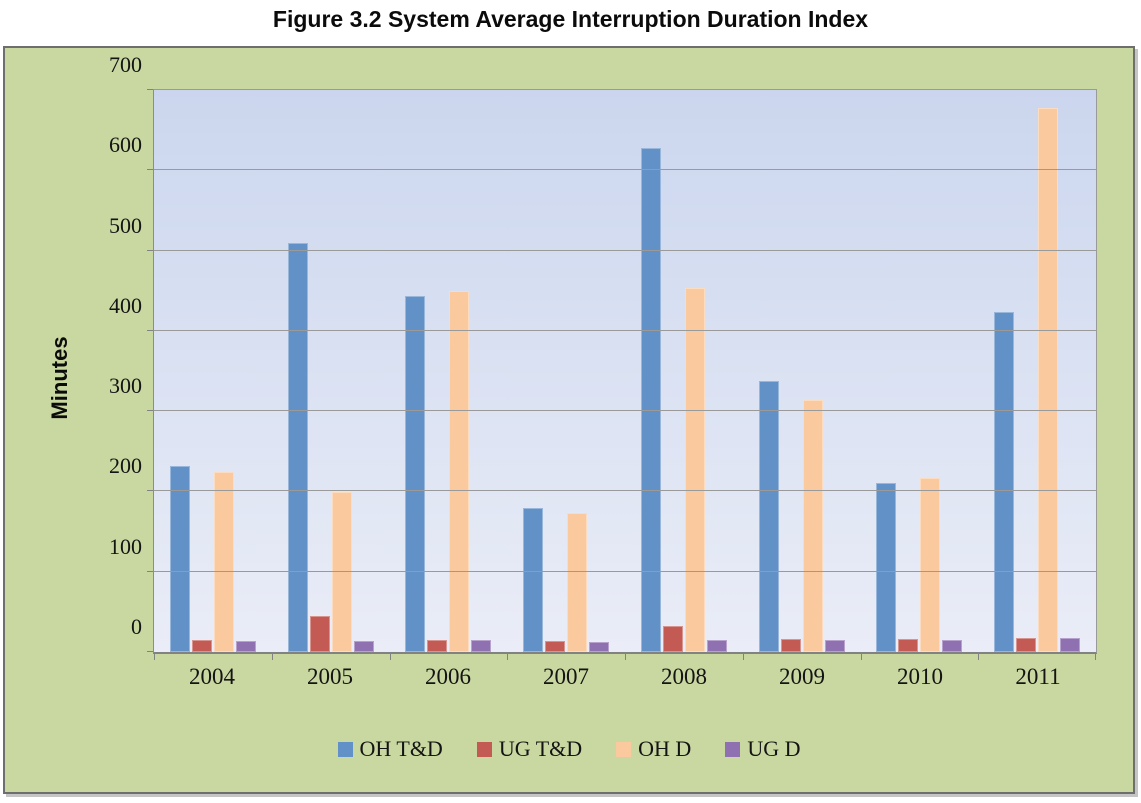 This screenshot has width=1141, height=803. I want to click on bar-oh-t-d-2007, so click(533, 579).